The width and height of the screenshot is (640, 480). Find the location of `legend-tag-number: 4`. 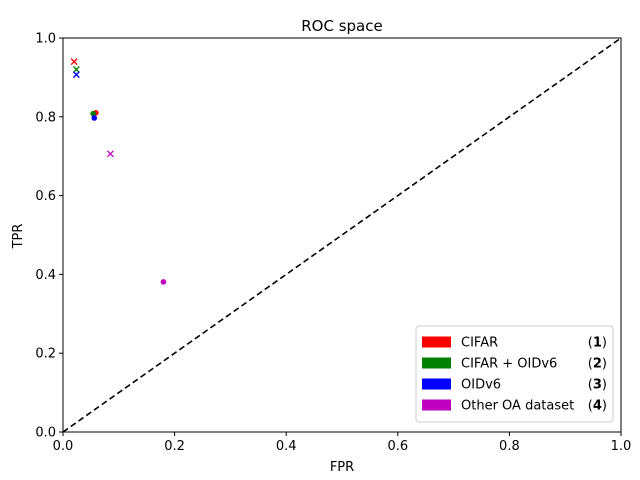

legend-tag-number: 4 is located at coordinates (597, 406).